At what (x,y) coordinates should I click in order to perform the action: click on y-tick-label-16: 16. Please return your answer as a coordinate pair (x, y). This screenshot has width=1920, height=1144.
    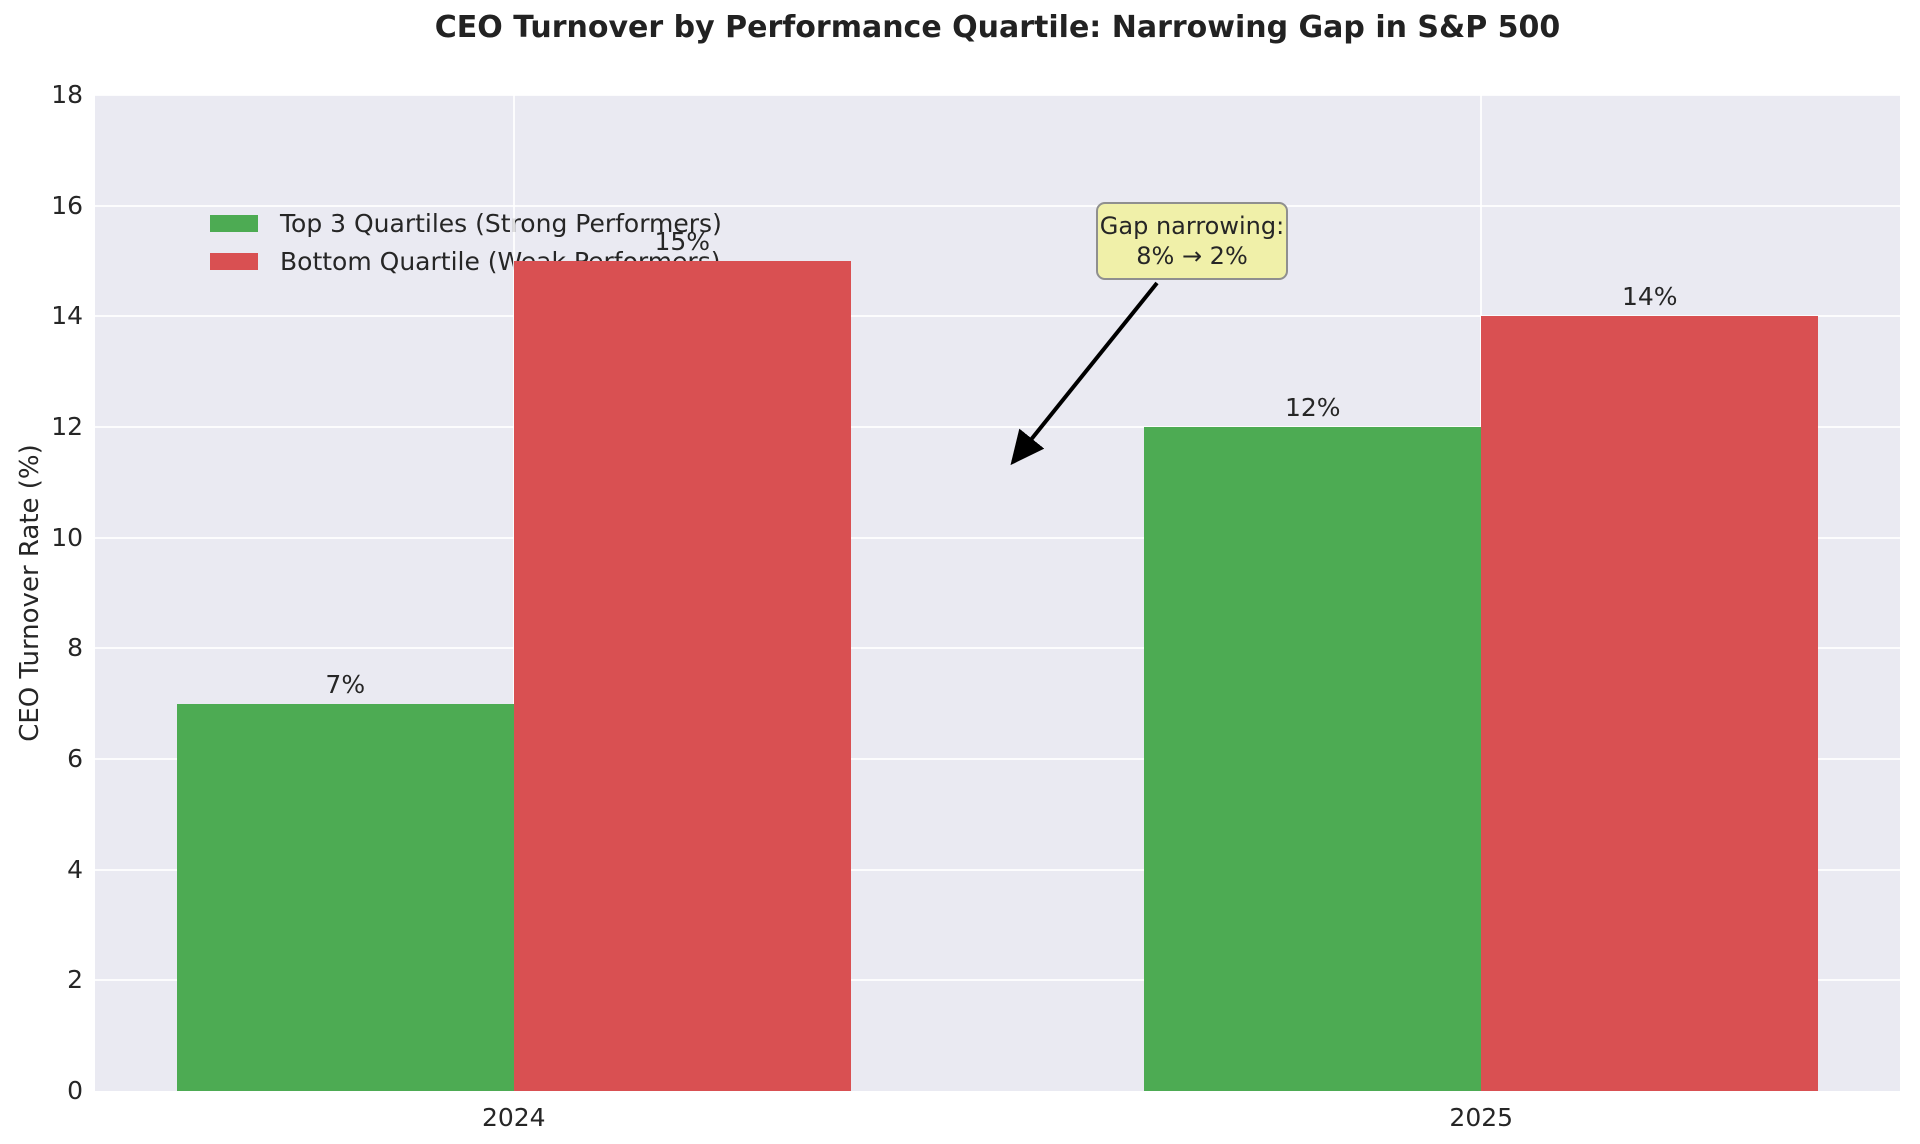
    Looking at the image, I should click on (67, 205).